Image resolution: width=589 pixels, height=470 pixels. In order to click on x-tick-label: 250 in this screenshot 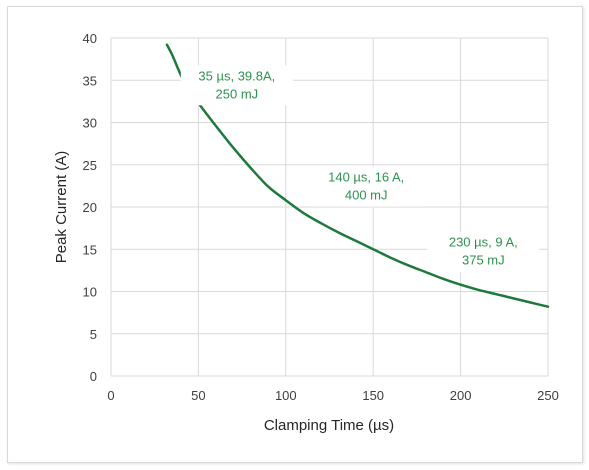, I will do `click(548, 395)`.